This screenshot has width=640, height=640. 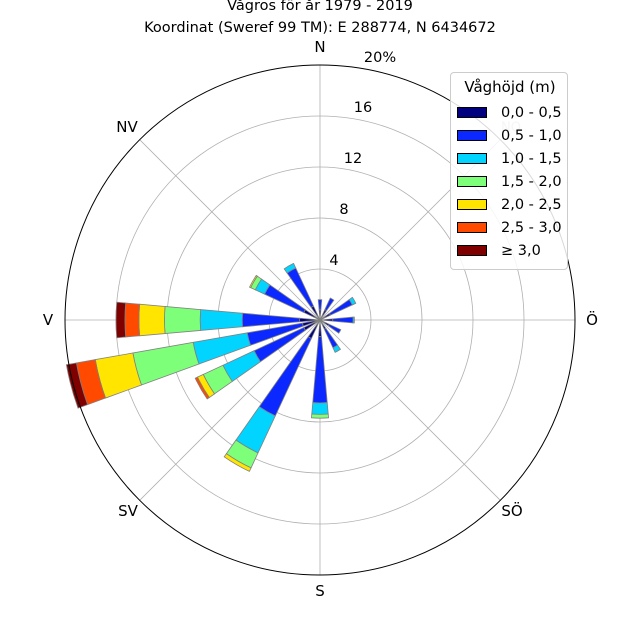 I want to click on ring-label-16: 16, so click(x=363, y=108).